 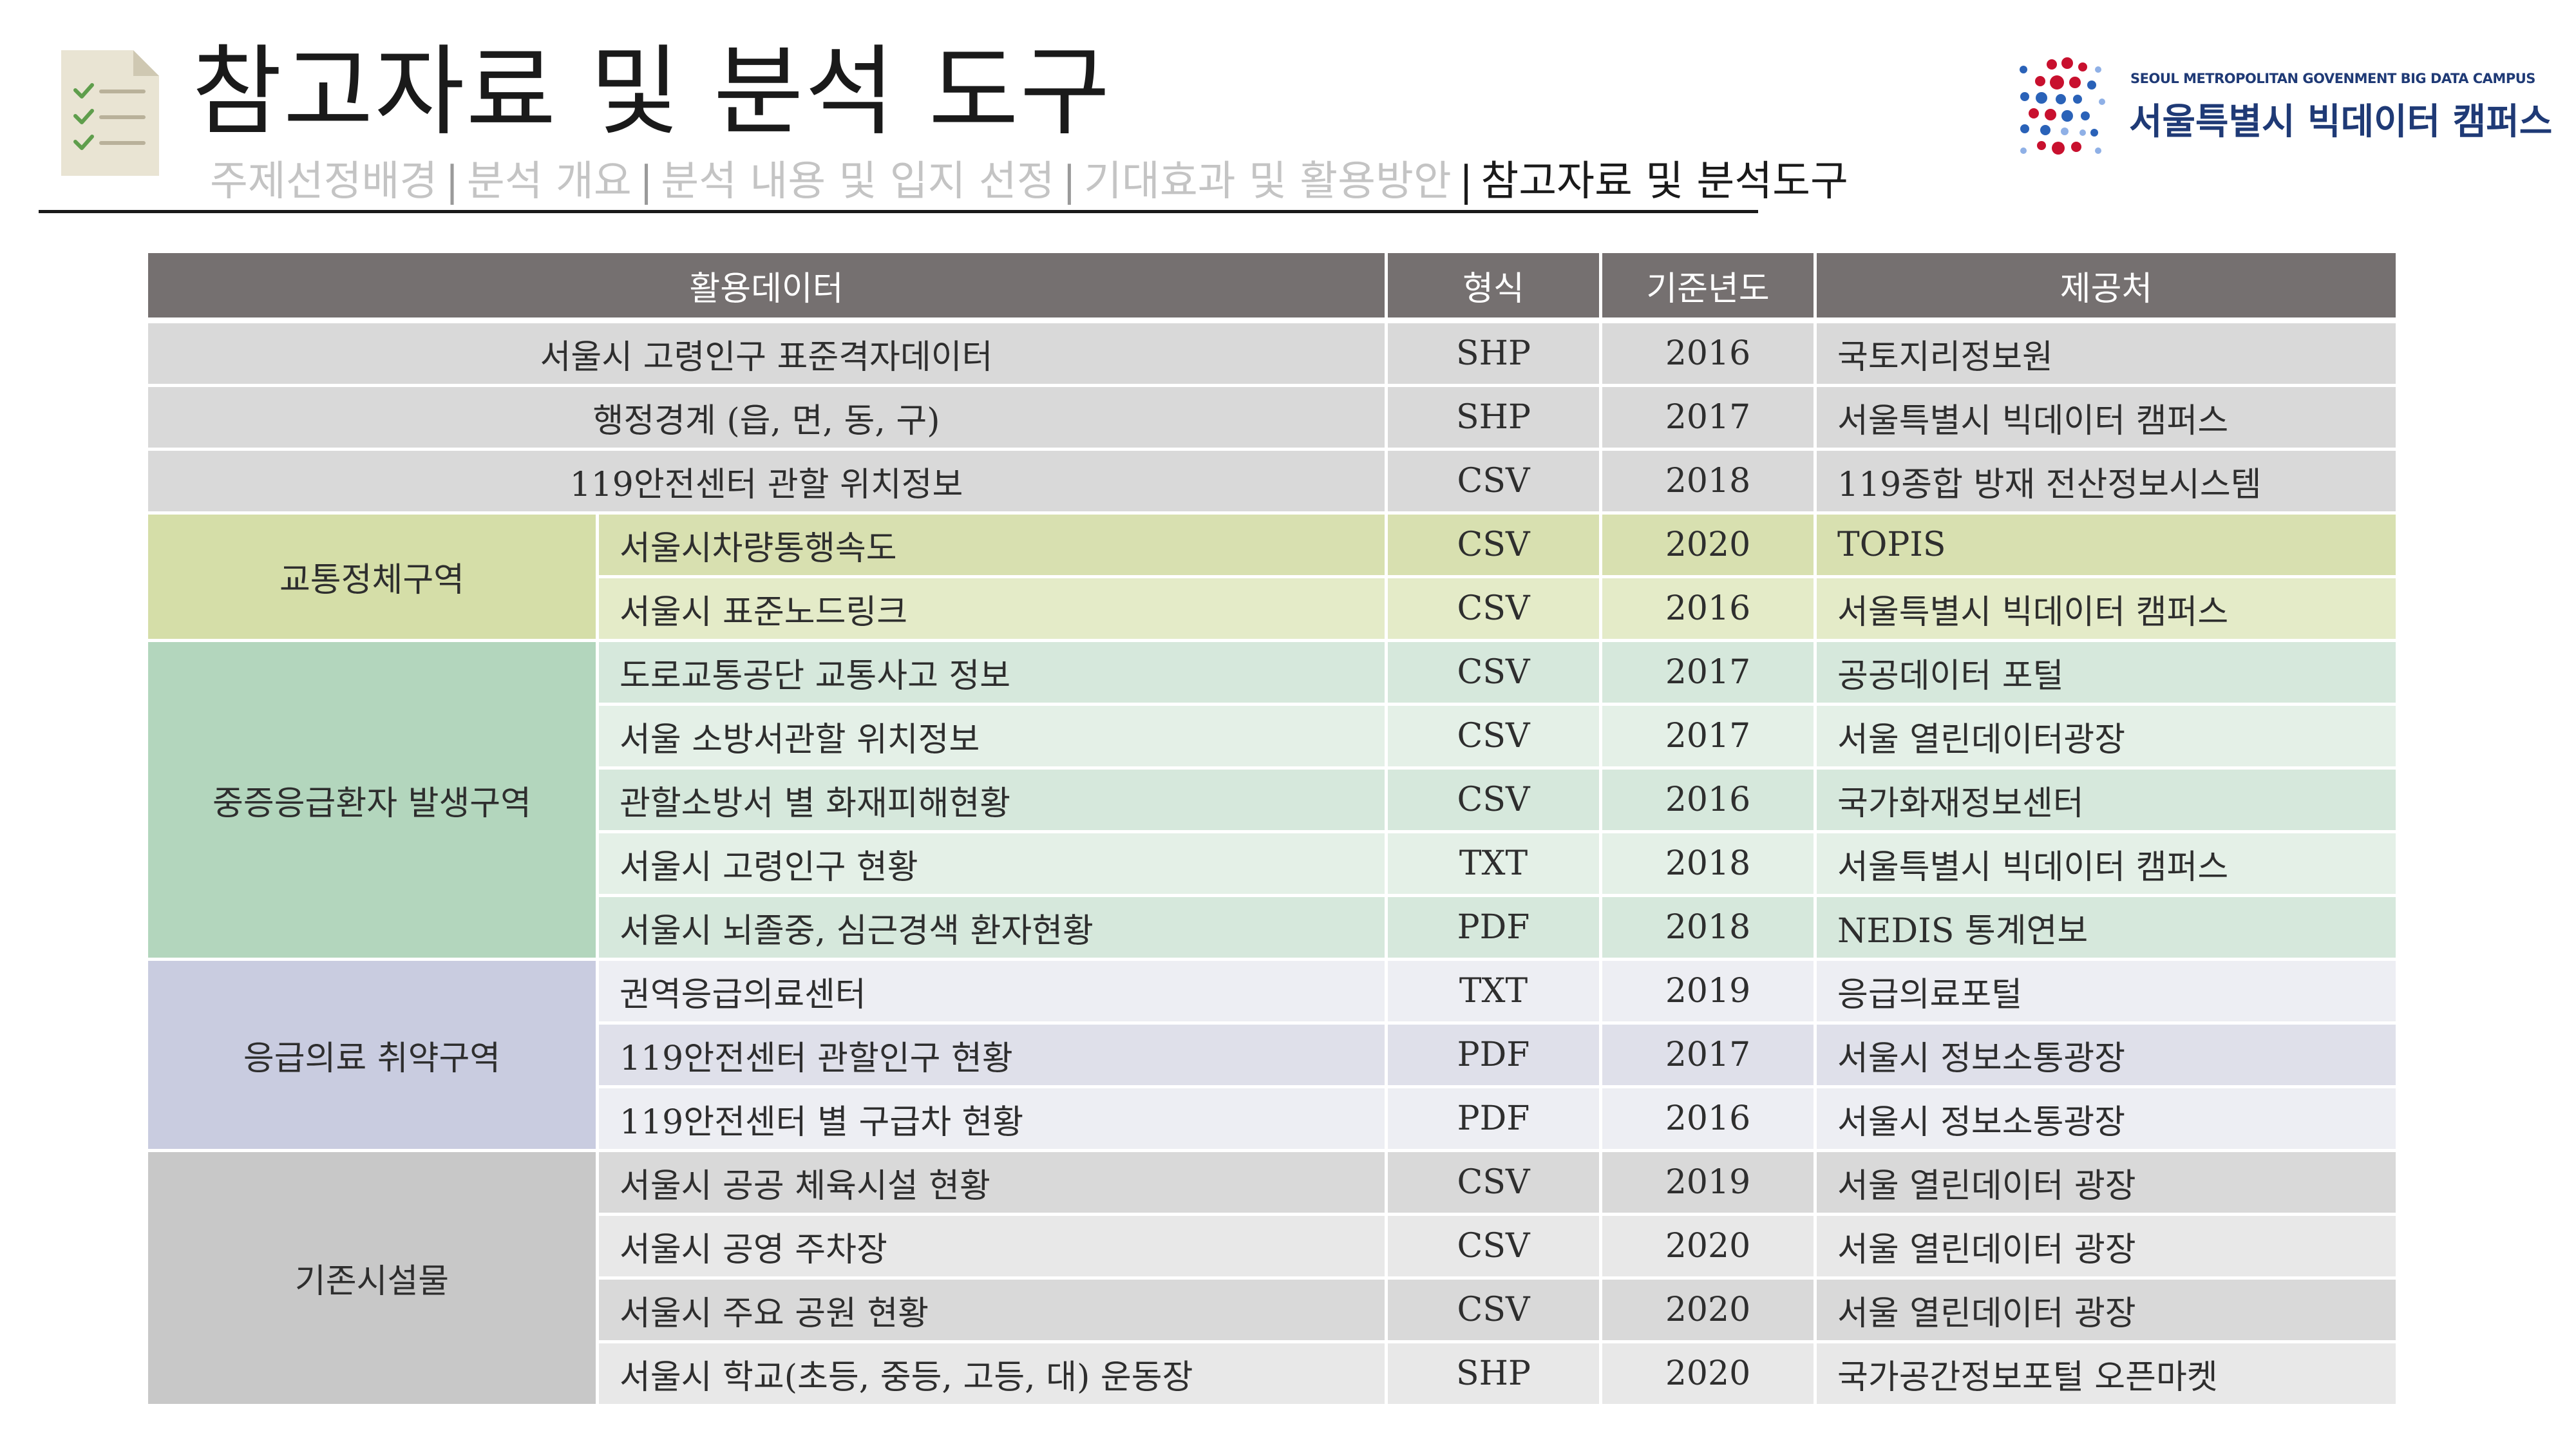 I want to click on category-cell-facilities: 기존시설물, so click(x=373, y=1279).